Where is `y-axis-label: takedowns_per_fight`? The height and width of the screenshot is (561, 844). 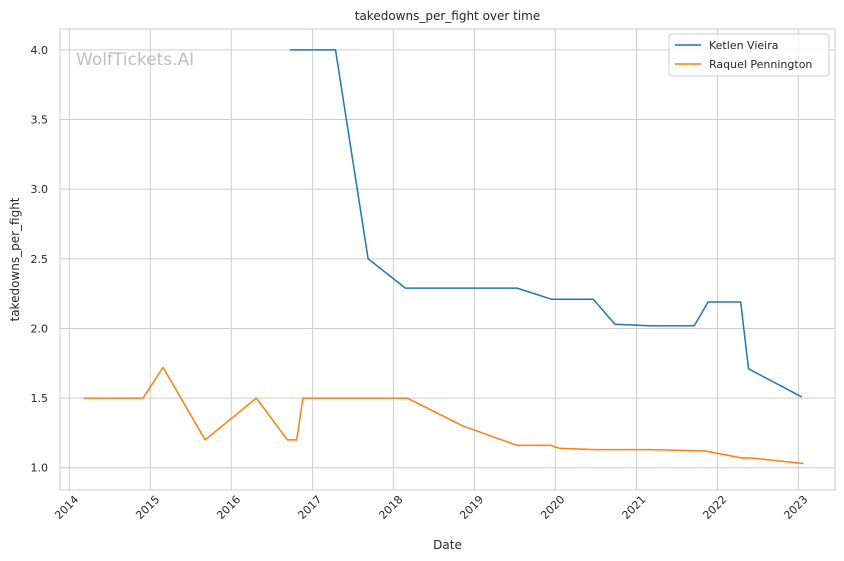 y-axis-label: takedowns_per_fight is located at coordinates (15, 259).